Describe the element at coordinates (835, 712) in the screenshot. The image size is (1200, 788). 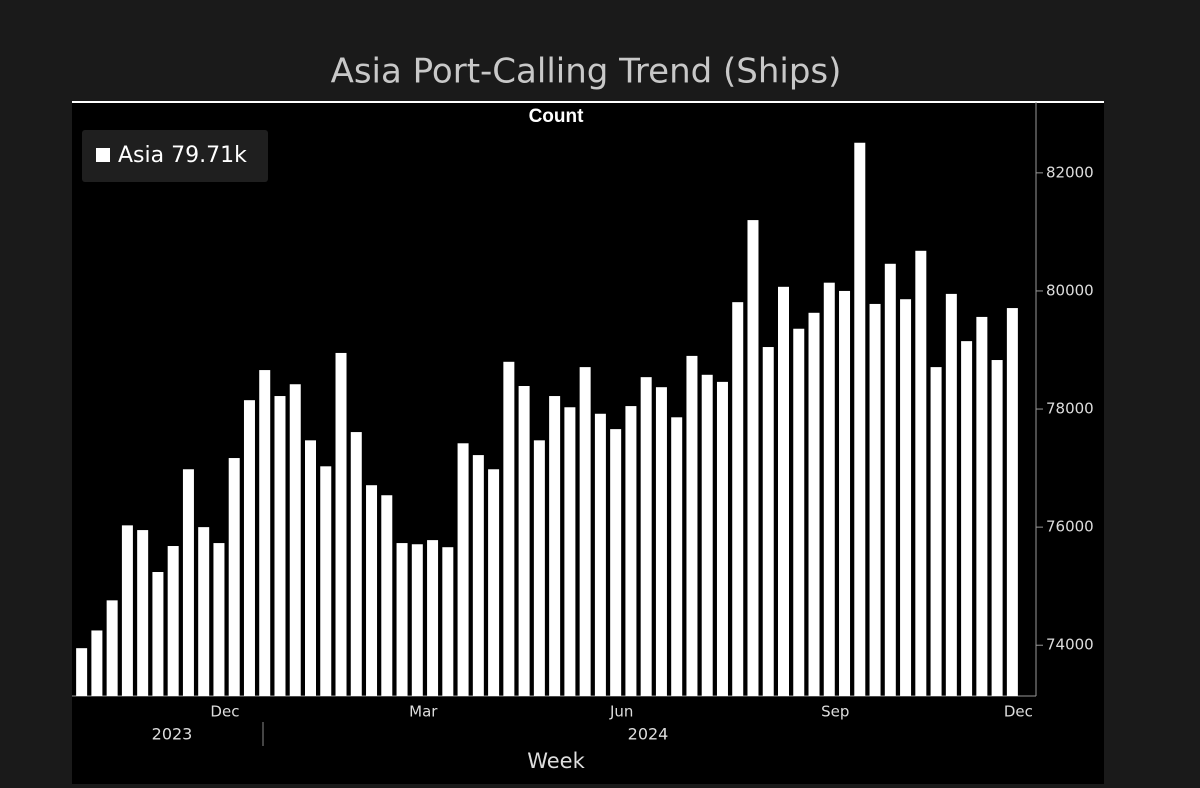
I see `x-tick-label: Sep` at that location.